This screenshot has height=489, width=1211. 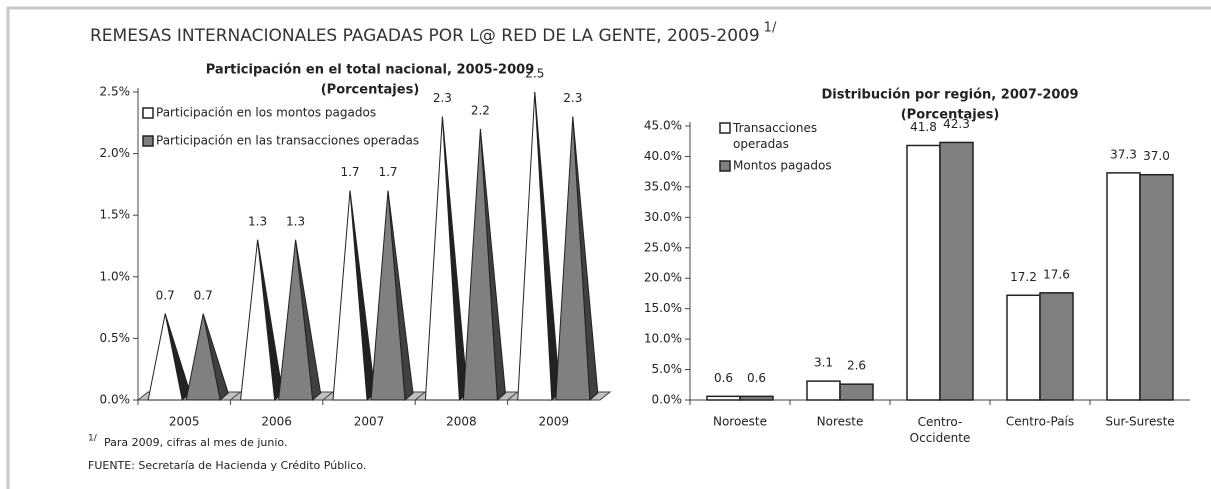 What do you see at coordinates (1056, 274) in the screenshot?
I see `value-label: 17.6` at bounding box center [1056, 274].